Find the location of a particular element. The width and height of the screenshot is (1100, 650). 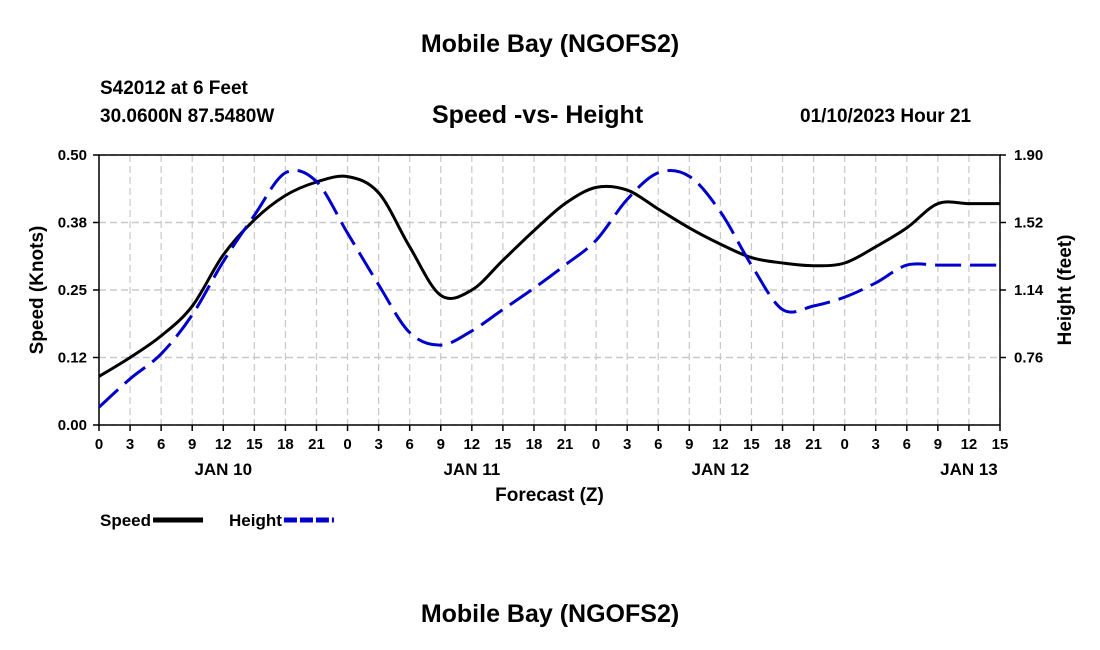

date-label: JAN 12 is located at coordinates (721, 469).